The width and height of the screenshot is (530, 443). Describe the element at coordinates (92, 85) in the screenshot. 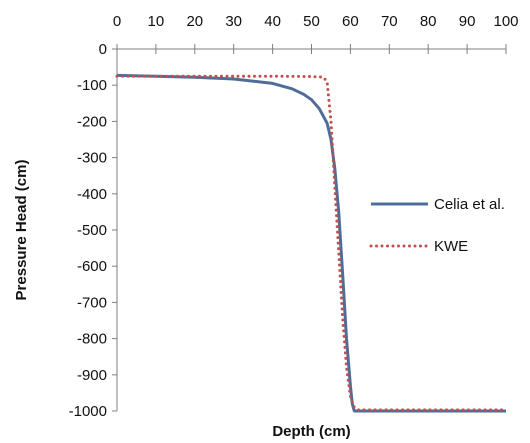

I see `y-tick-label: -100` at that location.